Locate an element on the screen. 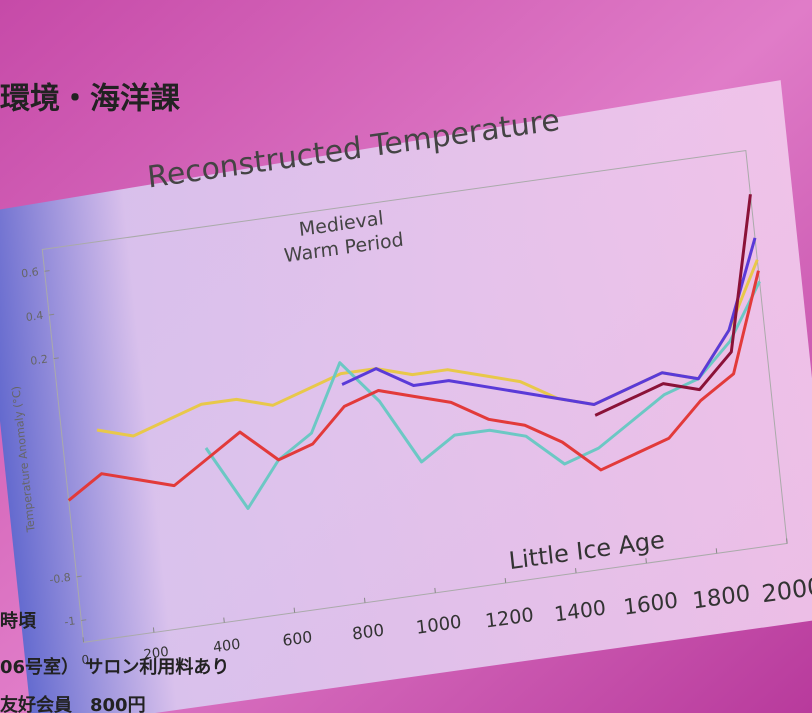  x-tick-label: 600 is located at coordinates (297, 639).